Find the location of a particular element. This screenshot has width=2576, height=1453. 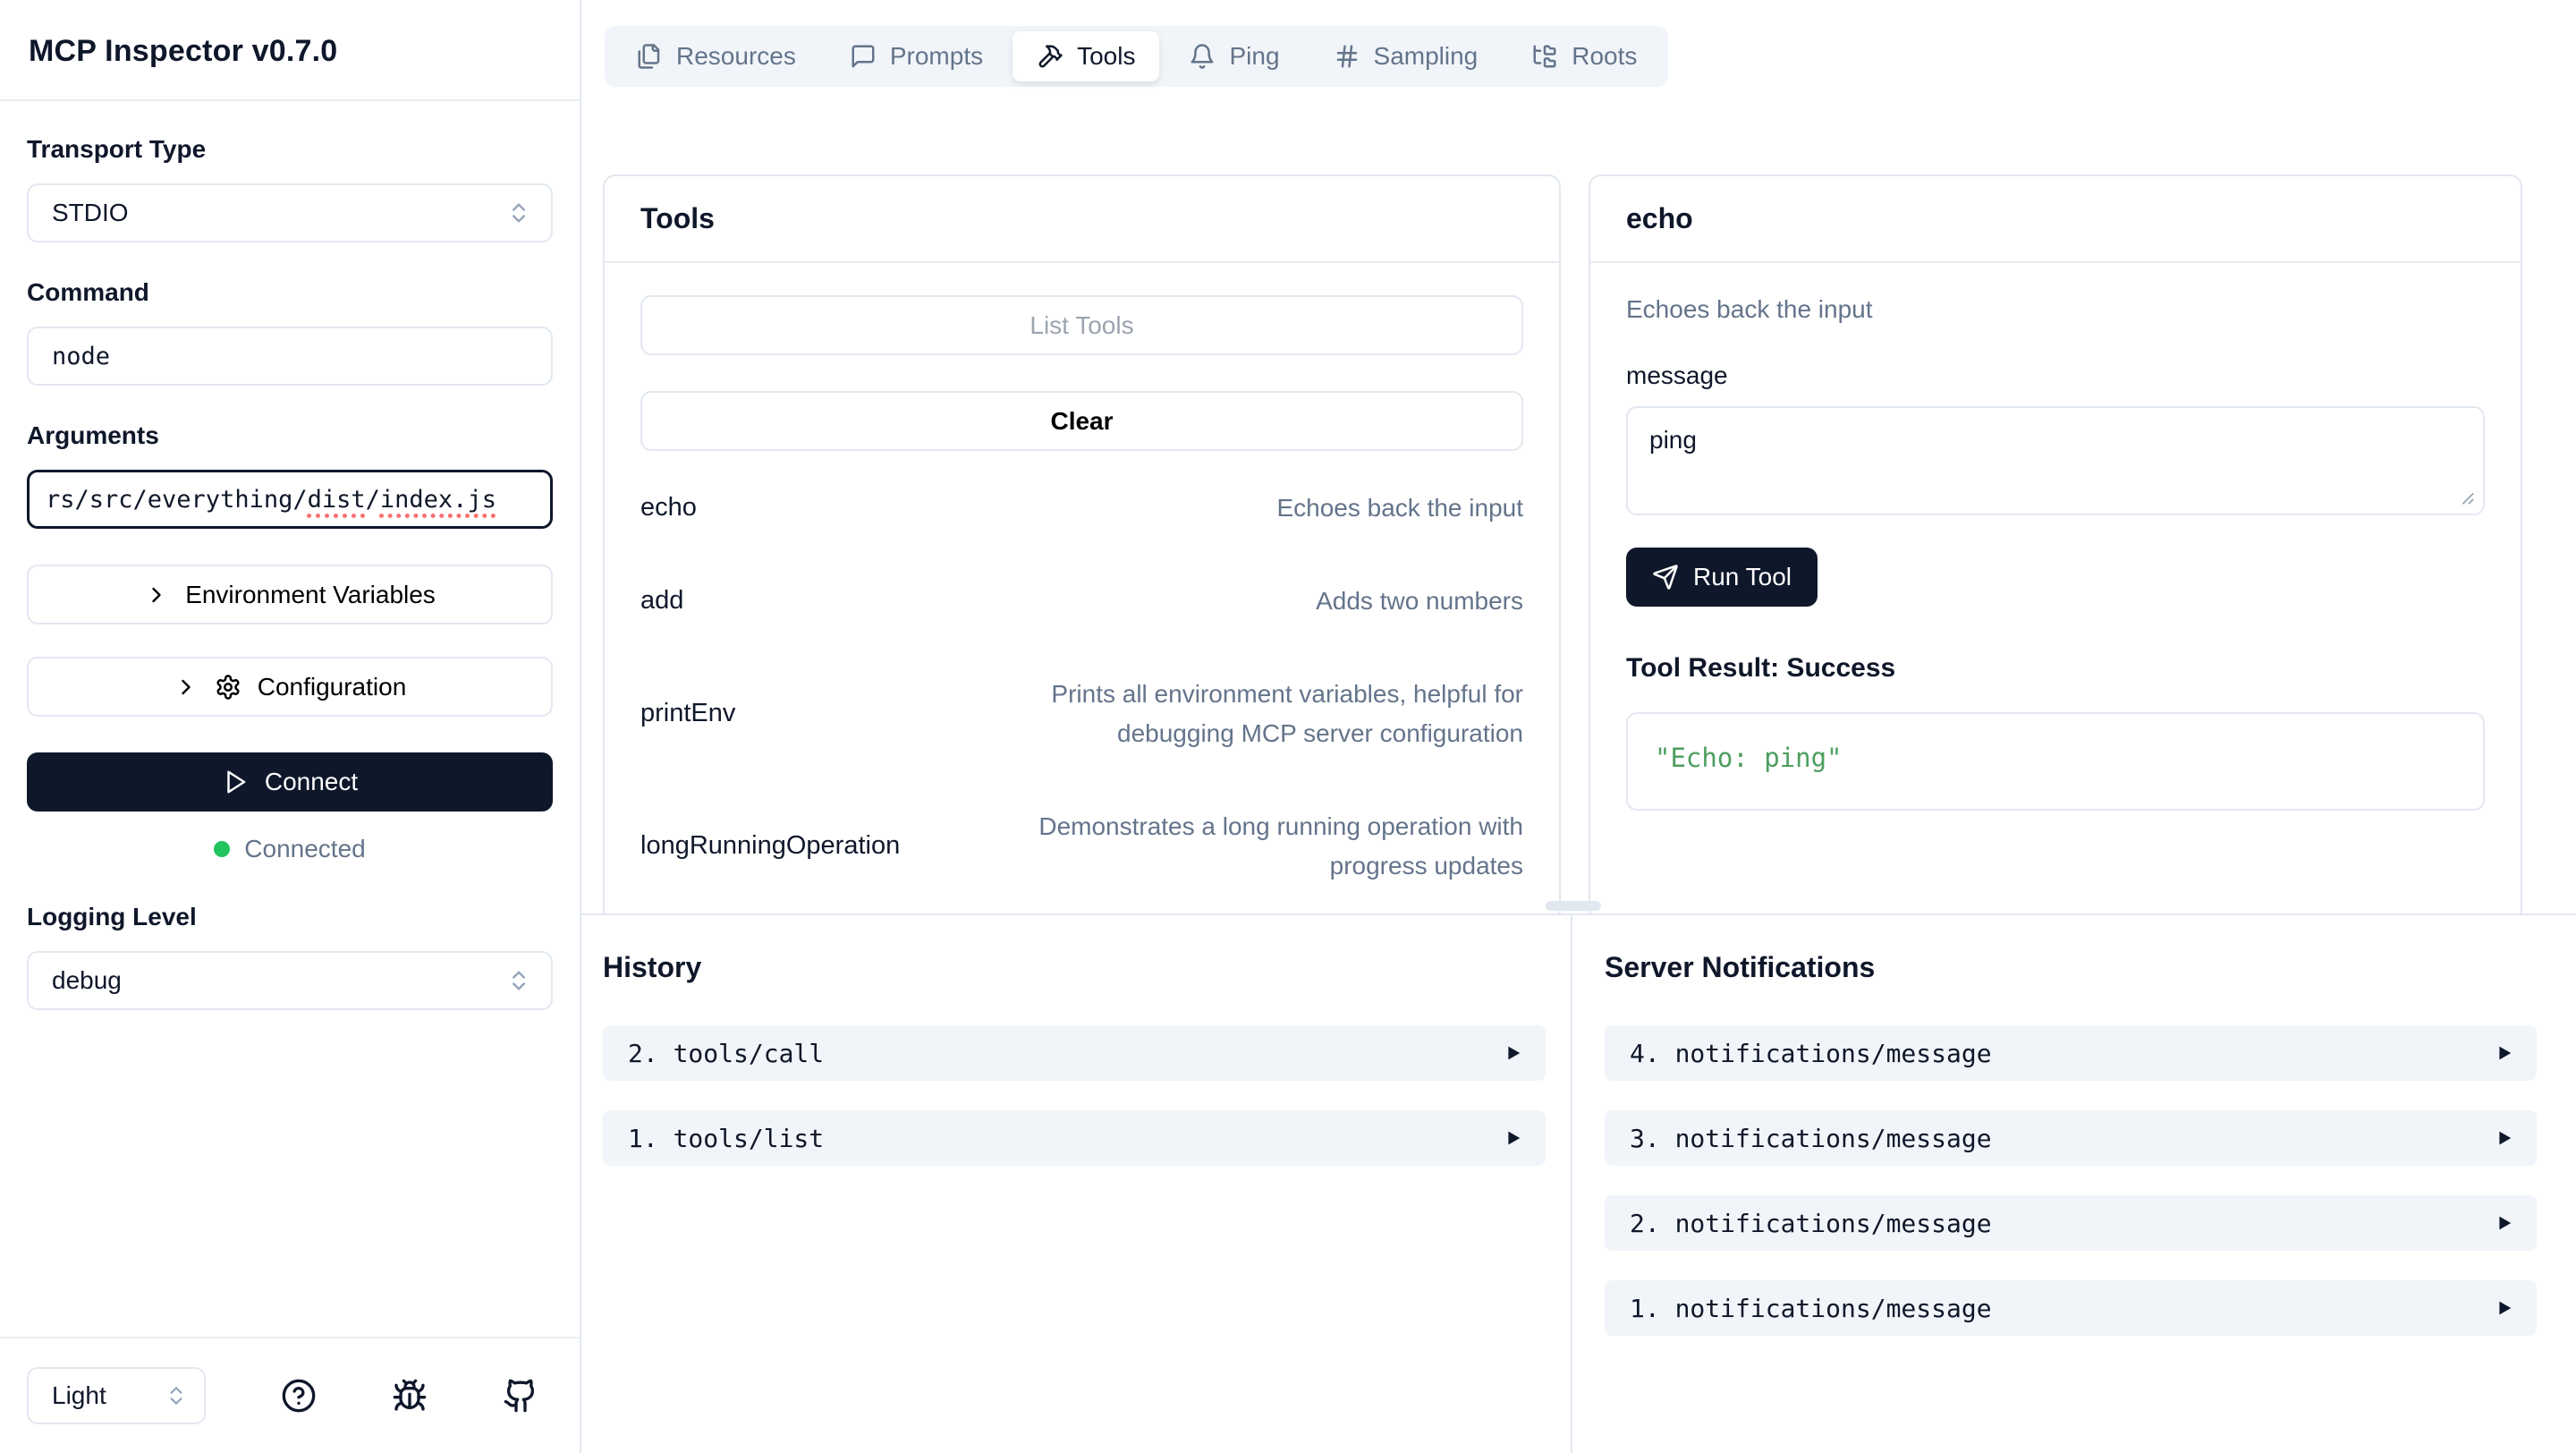

command-label: Command is located at coordinates (88, 292).